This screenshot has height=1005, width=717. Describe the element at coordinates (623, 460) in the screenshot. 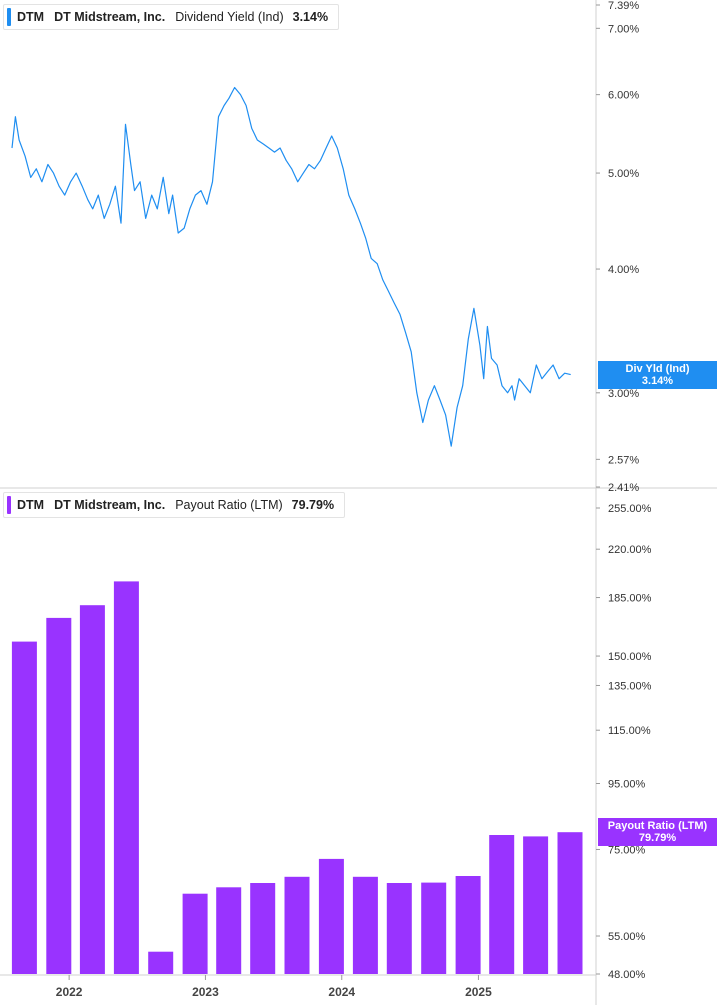

I see `yield-y-tick-label: 2.57%` at that location.